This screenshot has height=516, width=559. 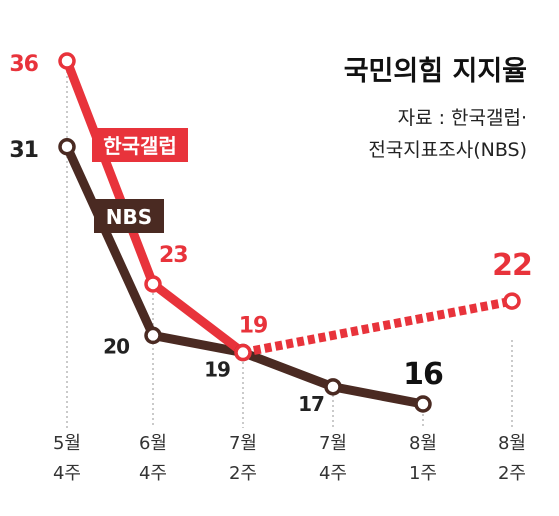 I want to click on x-label-0-line1: 5월, so click(x=67, y=443).